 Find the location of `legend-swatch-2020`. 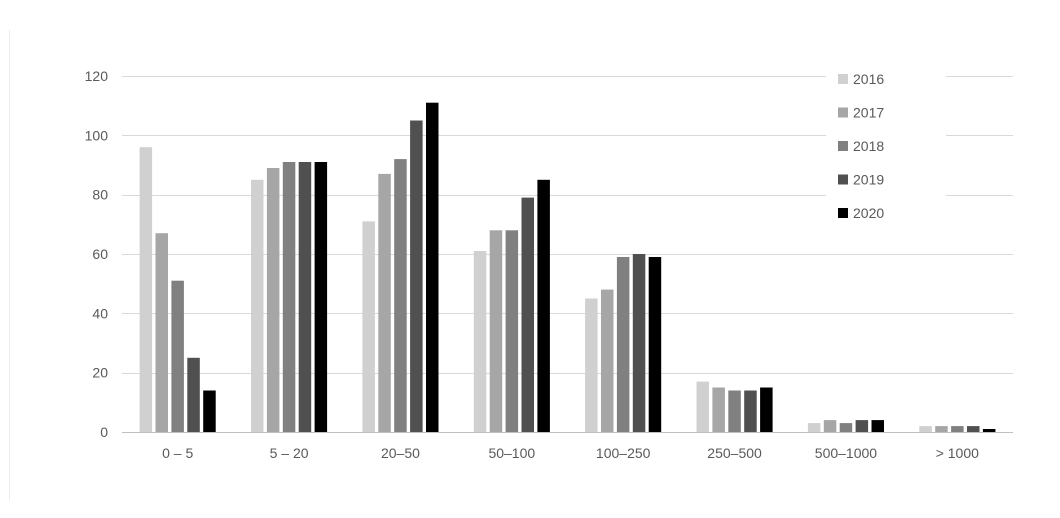

legend-swatch-2020 is located at coordinates (843, 213).